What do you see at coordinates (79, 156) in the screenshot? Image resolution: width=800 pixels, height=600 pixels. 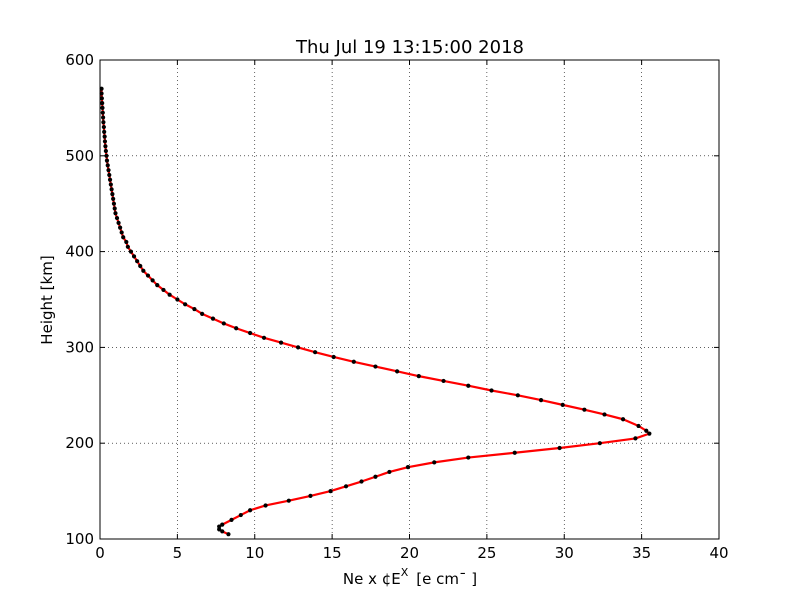 I see `y-tick-label: 500` at bounding box center [79, 156].